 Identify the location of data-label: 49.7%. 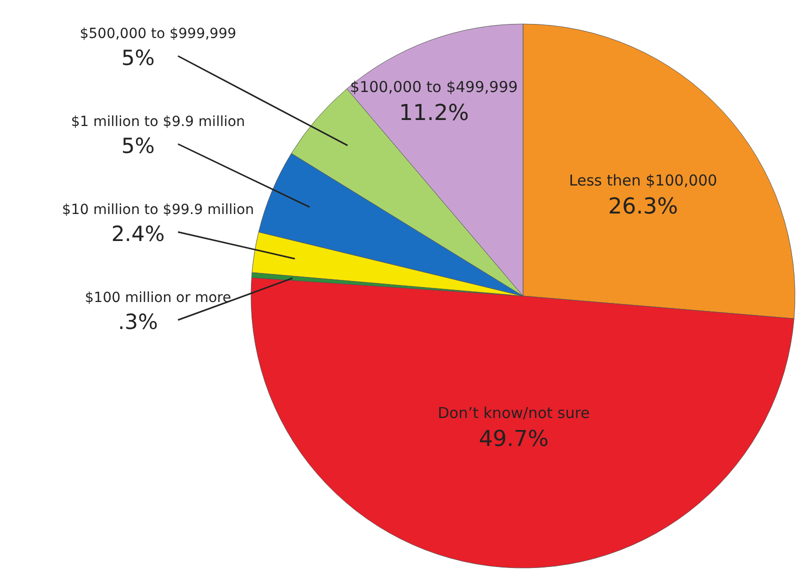
(513, 439).